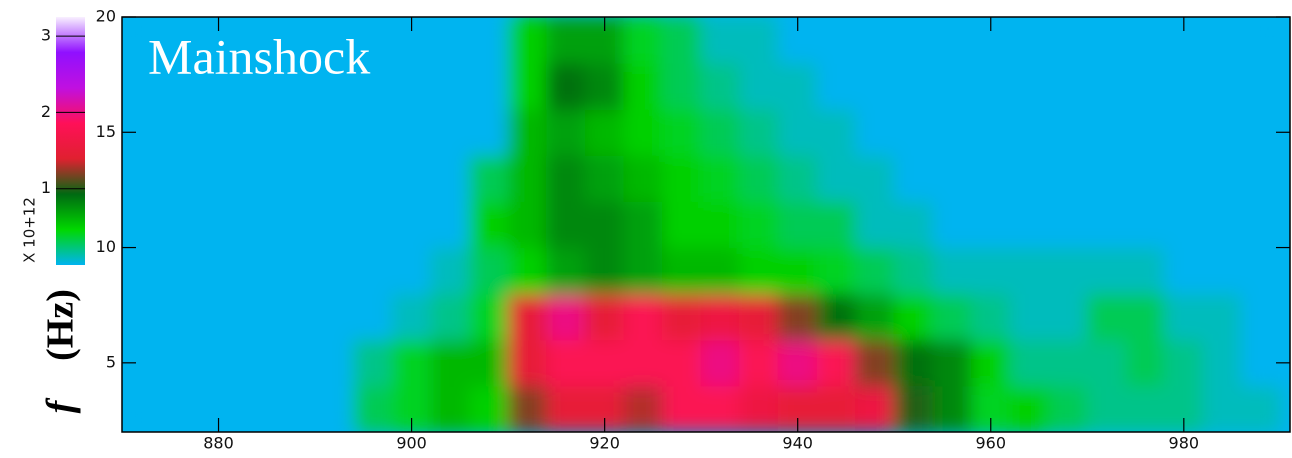 This screenshot has width=1292, height=458. I want to click on y-tick-label: 20, so click(106, 16).